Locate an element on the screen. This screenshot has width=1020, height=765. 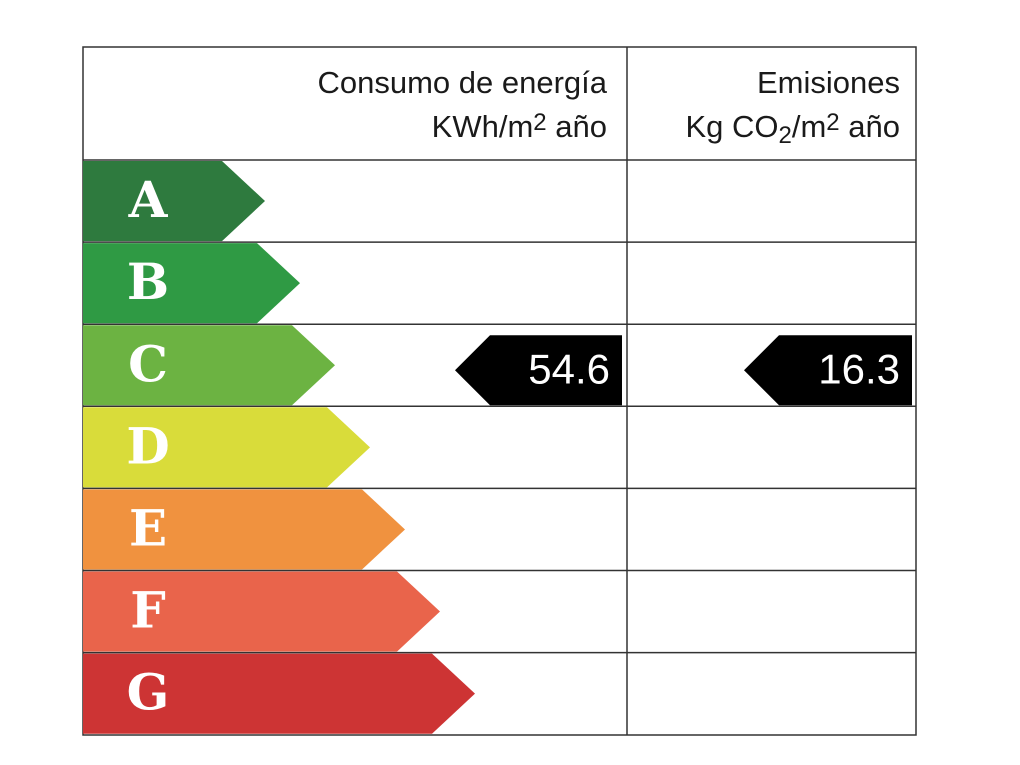
rating-letter: A is located at coordinates (148, 199).